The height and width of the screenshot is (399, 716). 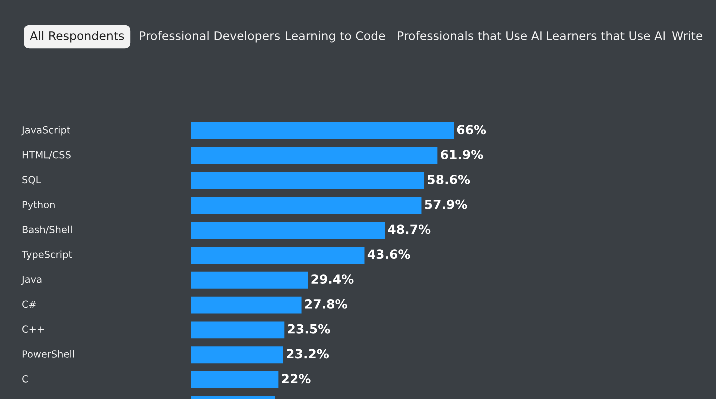 What do you see at coordinates (25, 379) in the screenshot?
I see `y-tick-label: C` at bounding box center [25, 379].